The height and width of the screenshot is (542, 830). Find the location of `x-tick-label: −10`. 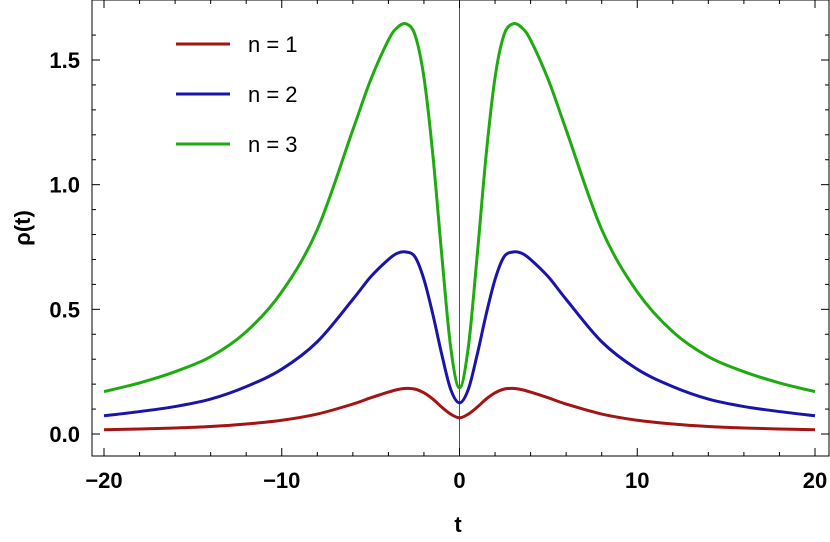

x-tick-label: −10 is located at coordinates (281, 480).